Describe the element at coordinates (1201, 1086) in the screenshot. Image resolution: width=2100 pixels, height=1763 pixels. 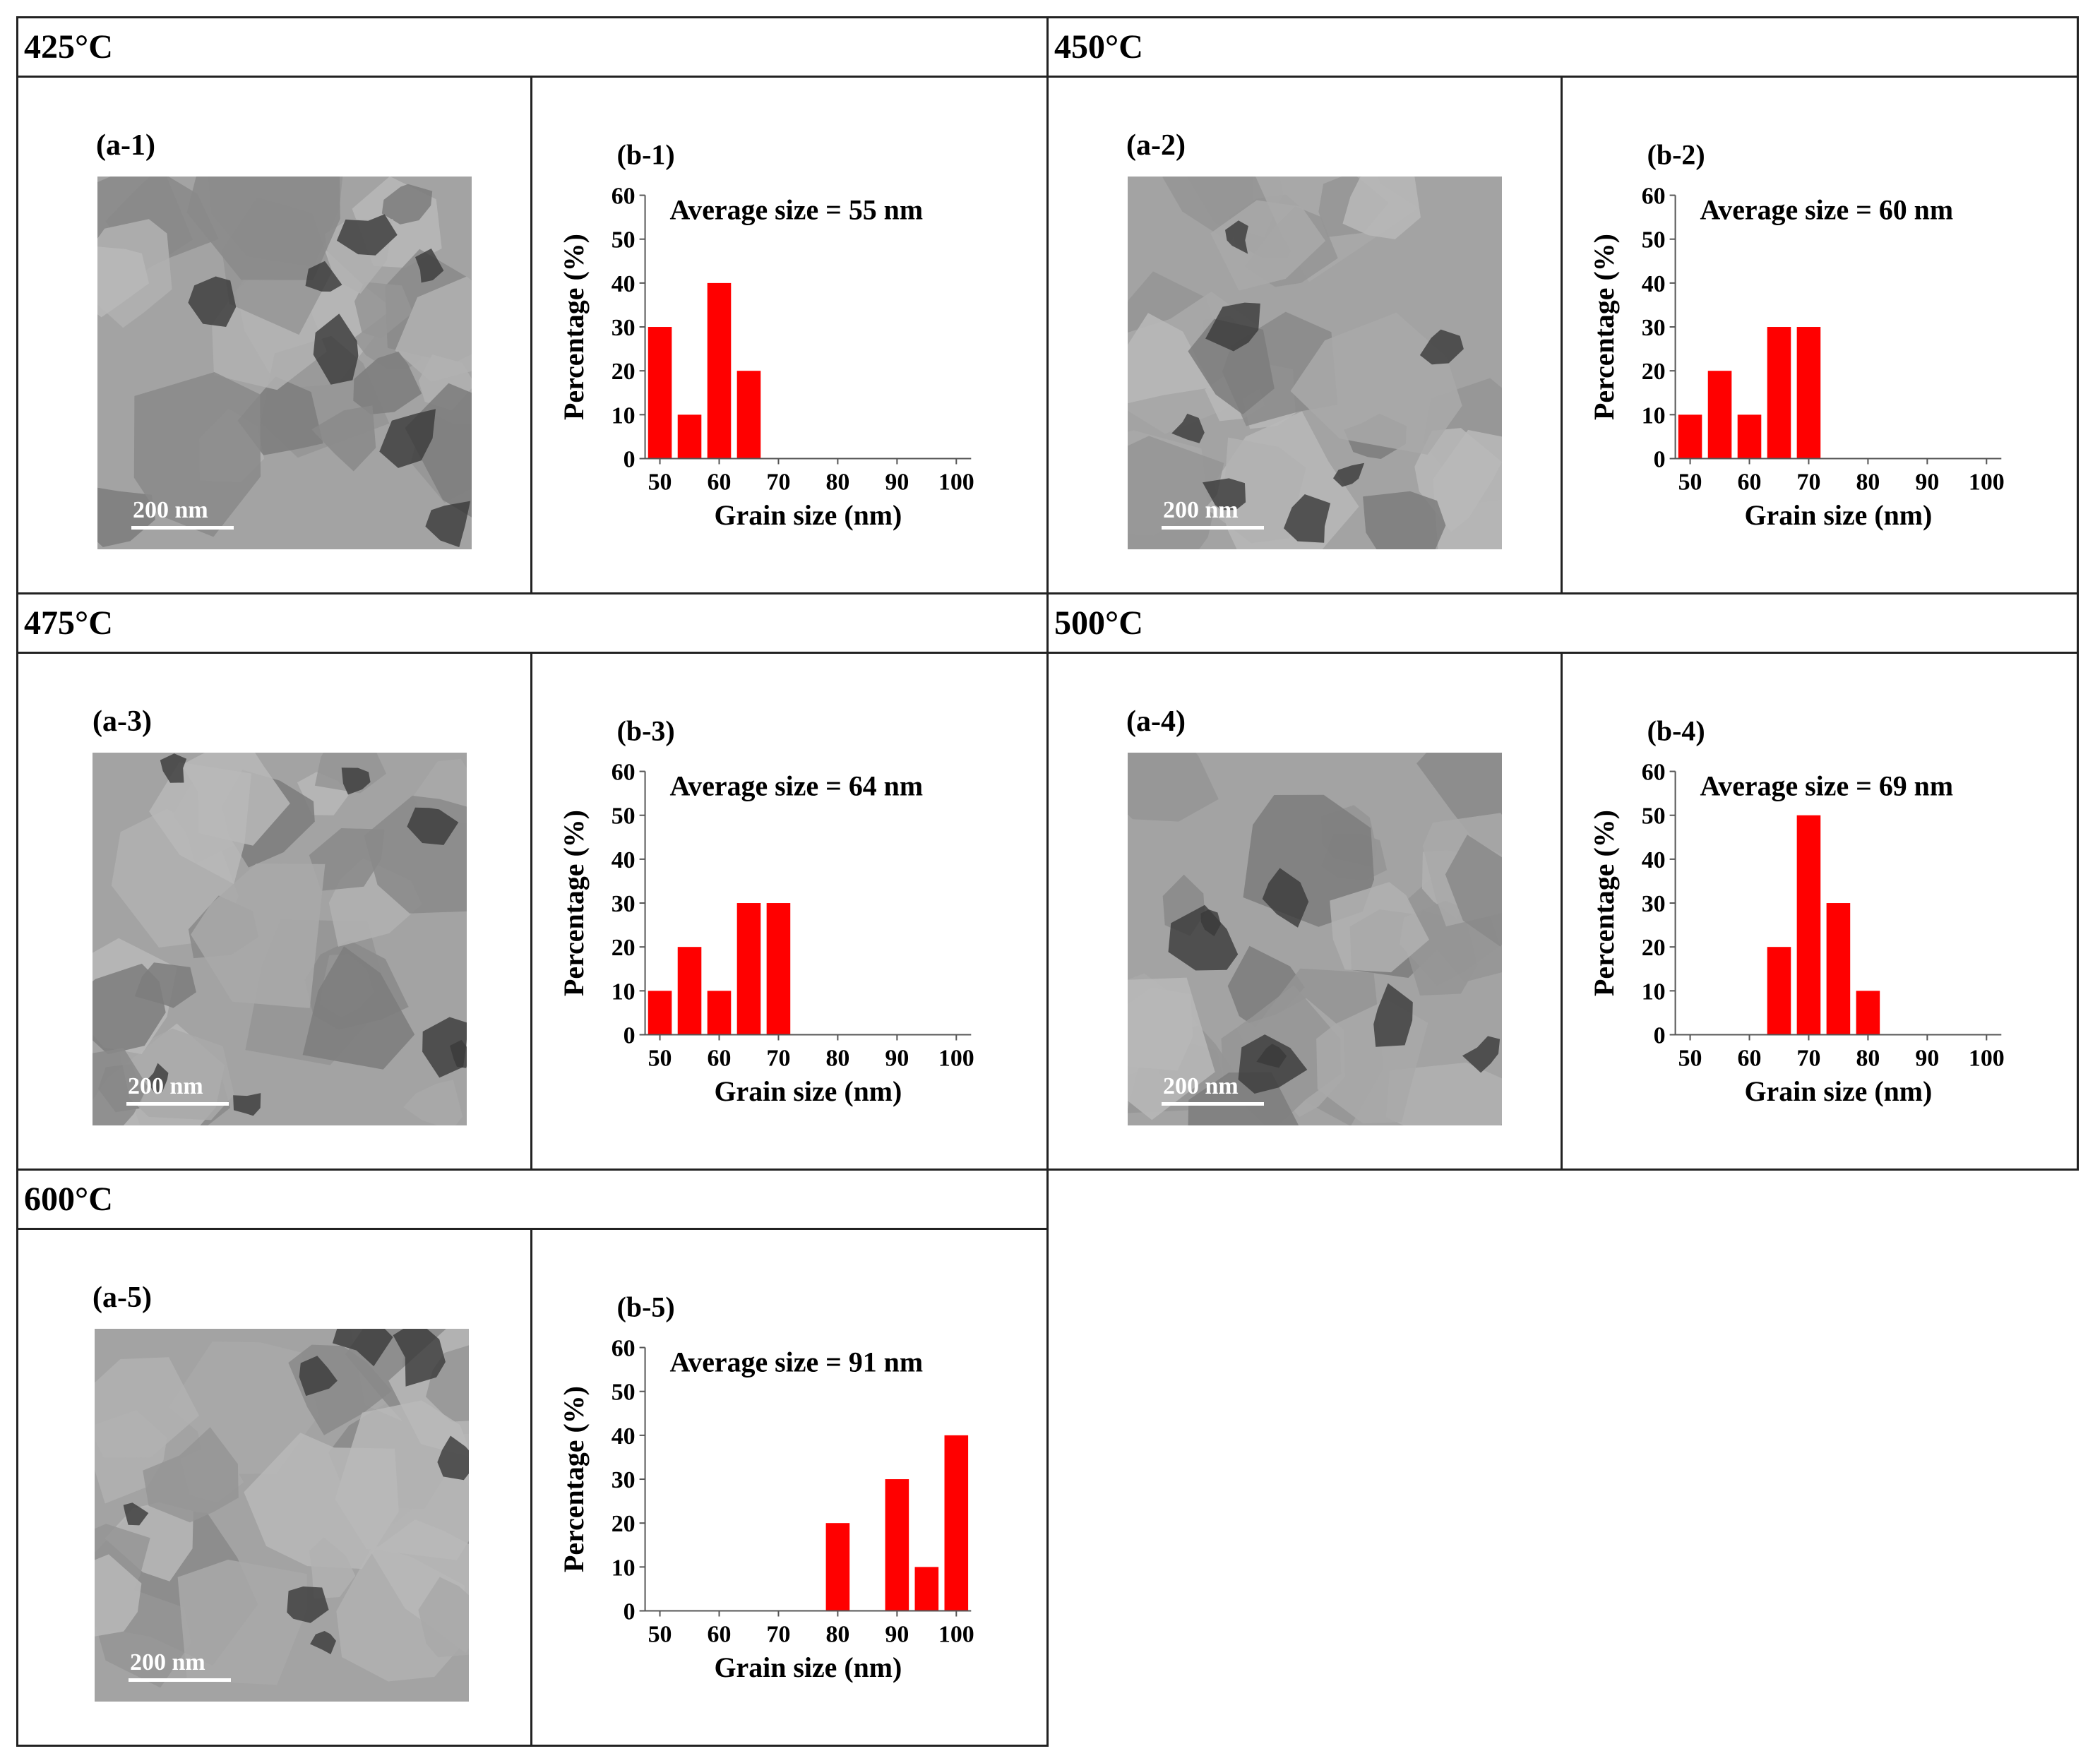
I see `scale-bar-label: 200 nm` at that location.